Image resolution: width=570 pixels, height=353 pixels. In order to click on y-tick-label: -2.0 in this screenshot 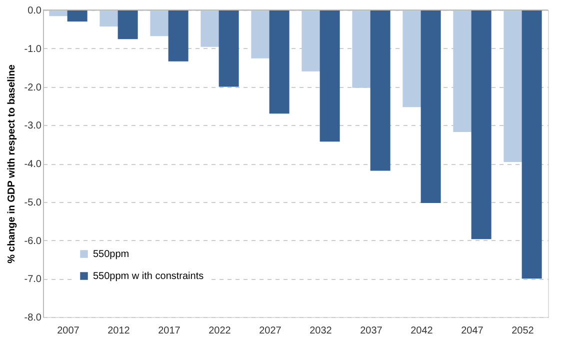, I will do `click(33, 88)`.